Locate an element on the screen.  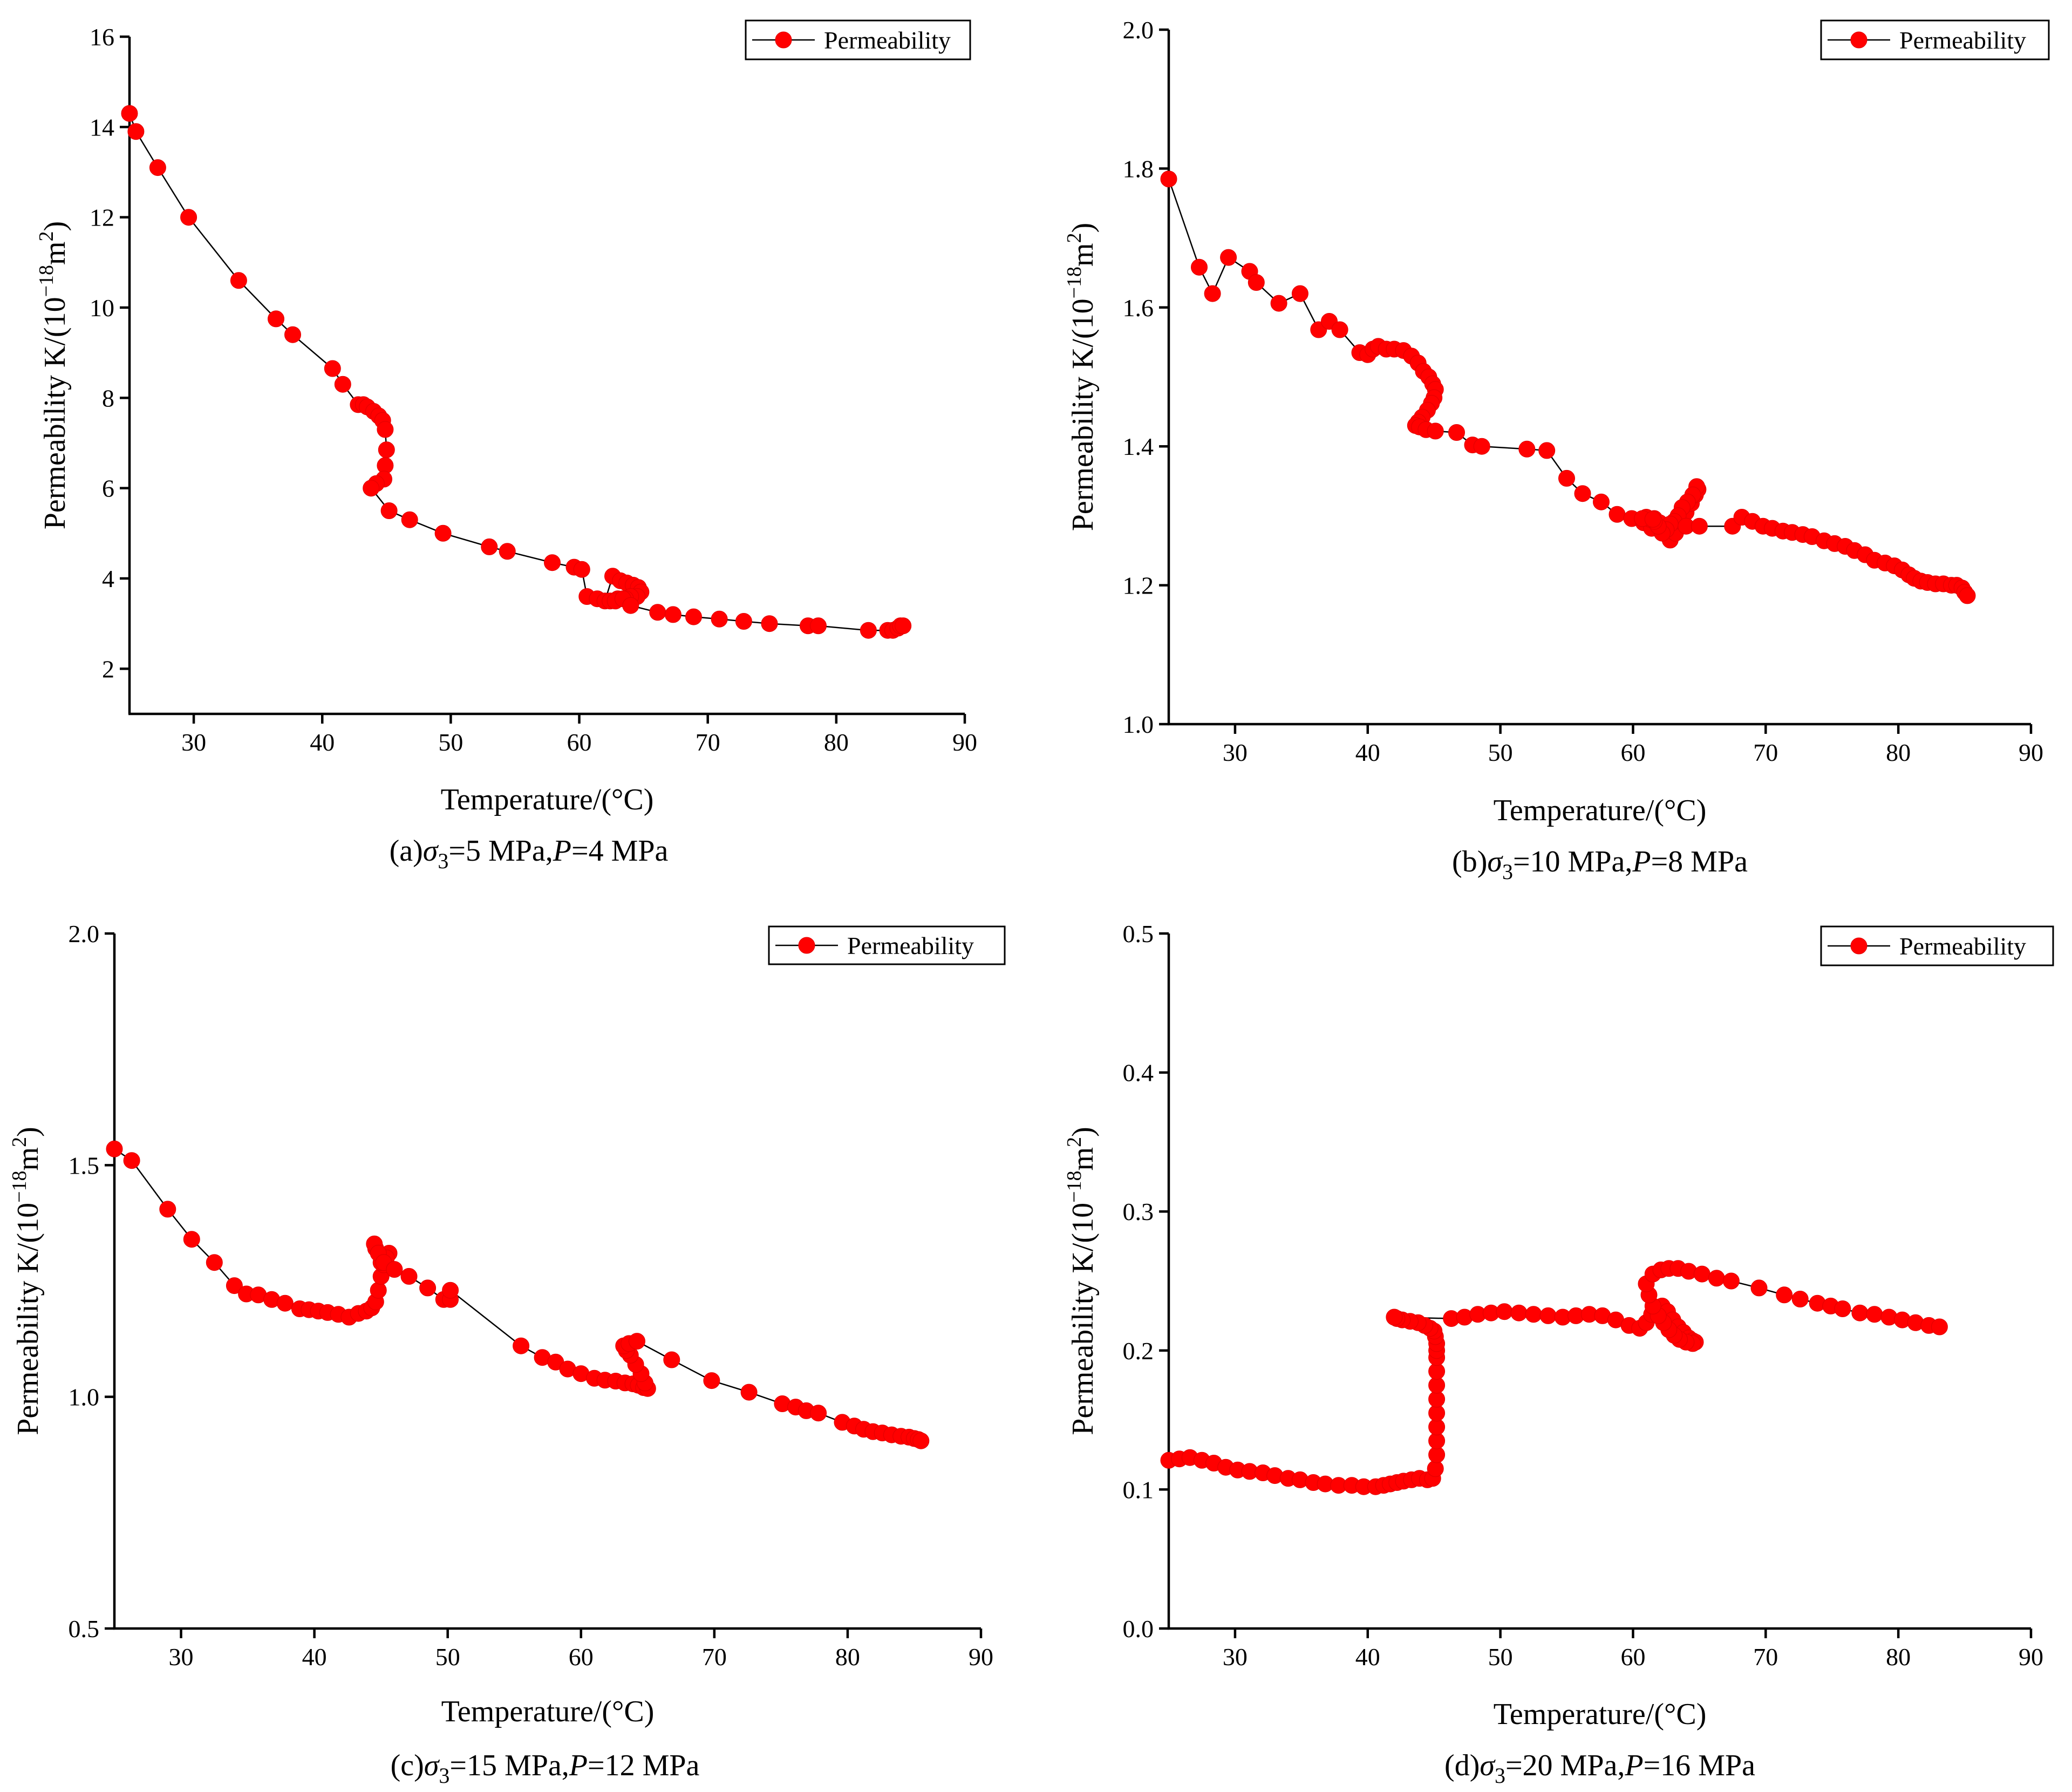
y-tick-label: 0.0 is located at coordinates (1138, 1629).